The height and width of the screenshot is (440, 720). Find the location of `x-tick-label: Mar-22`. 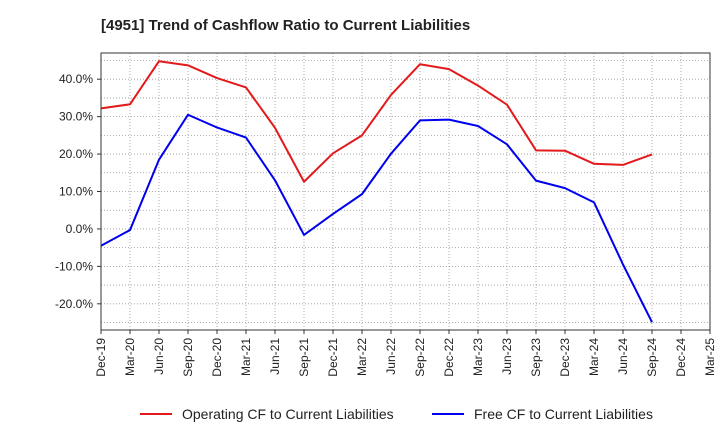

x-tick-label: Mar-22 is located at coordinates (362, 357).